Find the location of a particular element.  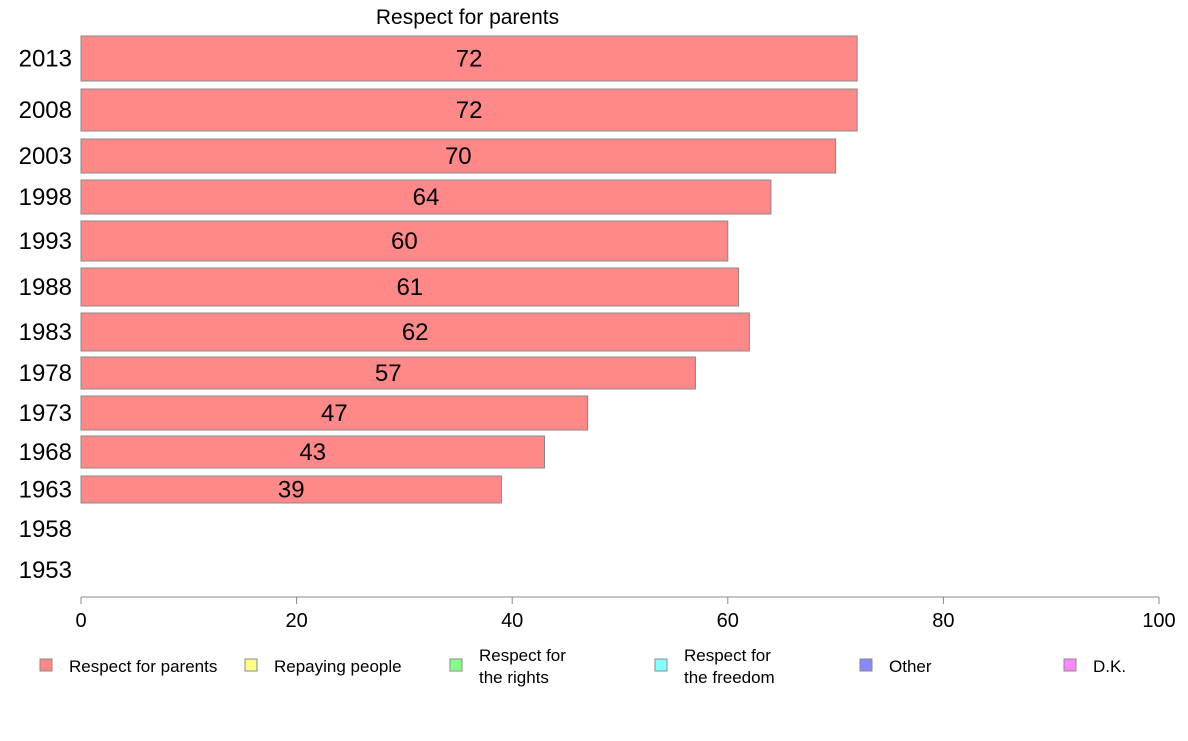

x-tick-label: 20 is located at coordinates (296, 621).